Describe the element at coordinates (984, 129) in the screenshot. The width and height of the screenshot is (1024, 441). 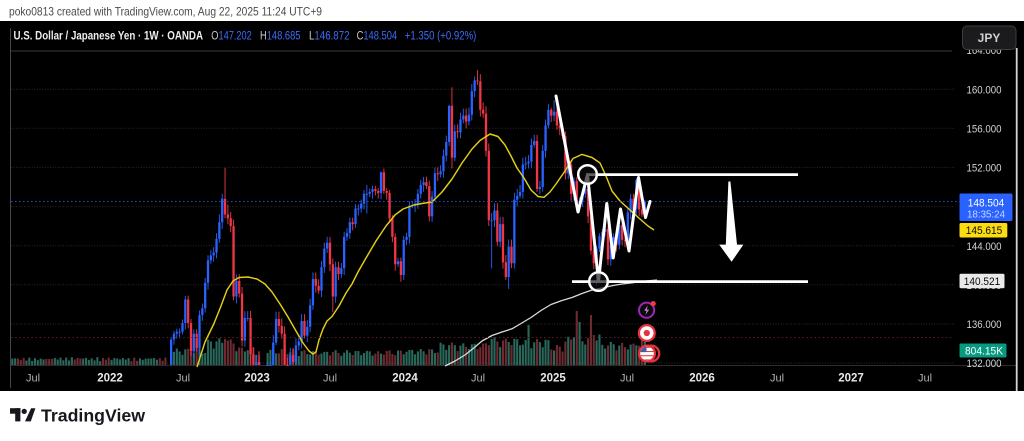
I see `svg-text: 156.000` at that location.